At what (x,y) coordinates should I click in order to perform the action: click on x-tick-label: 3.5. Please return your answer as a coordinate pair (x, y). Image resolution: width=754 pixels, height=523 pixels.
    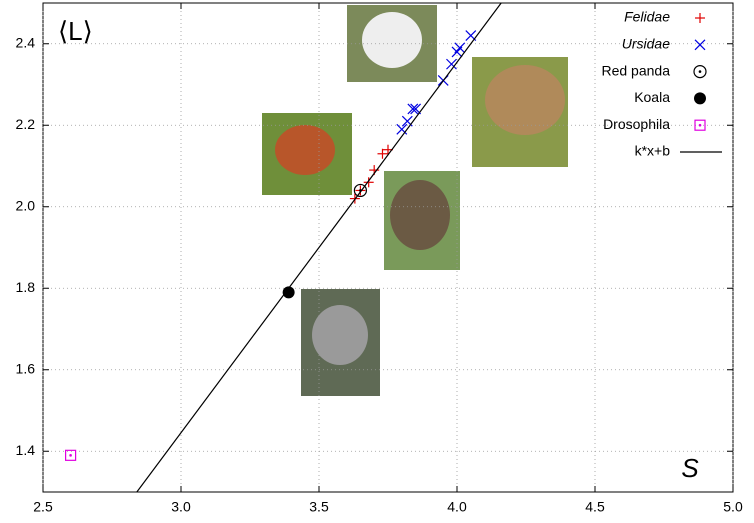
    Looking at the image, I should click on (319, 507).